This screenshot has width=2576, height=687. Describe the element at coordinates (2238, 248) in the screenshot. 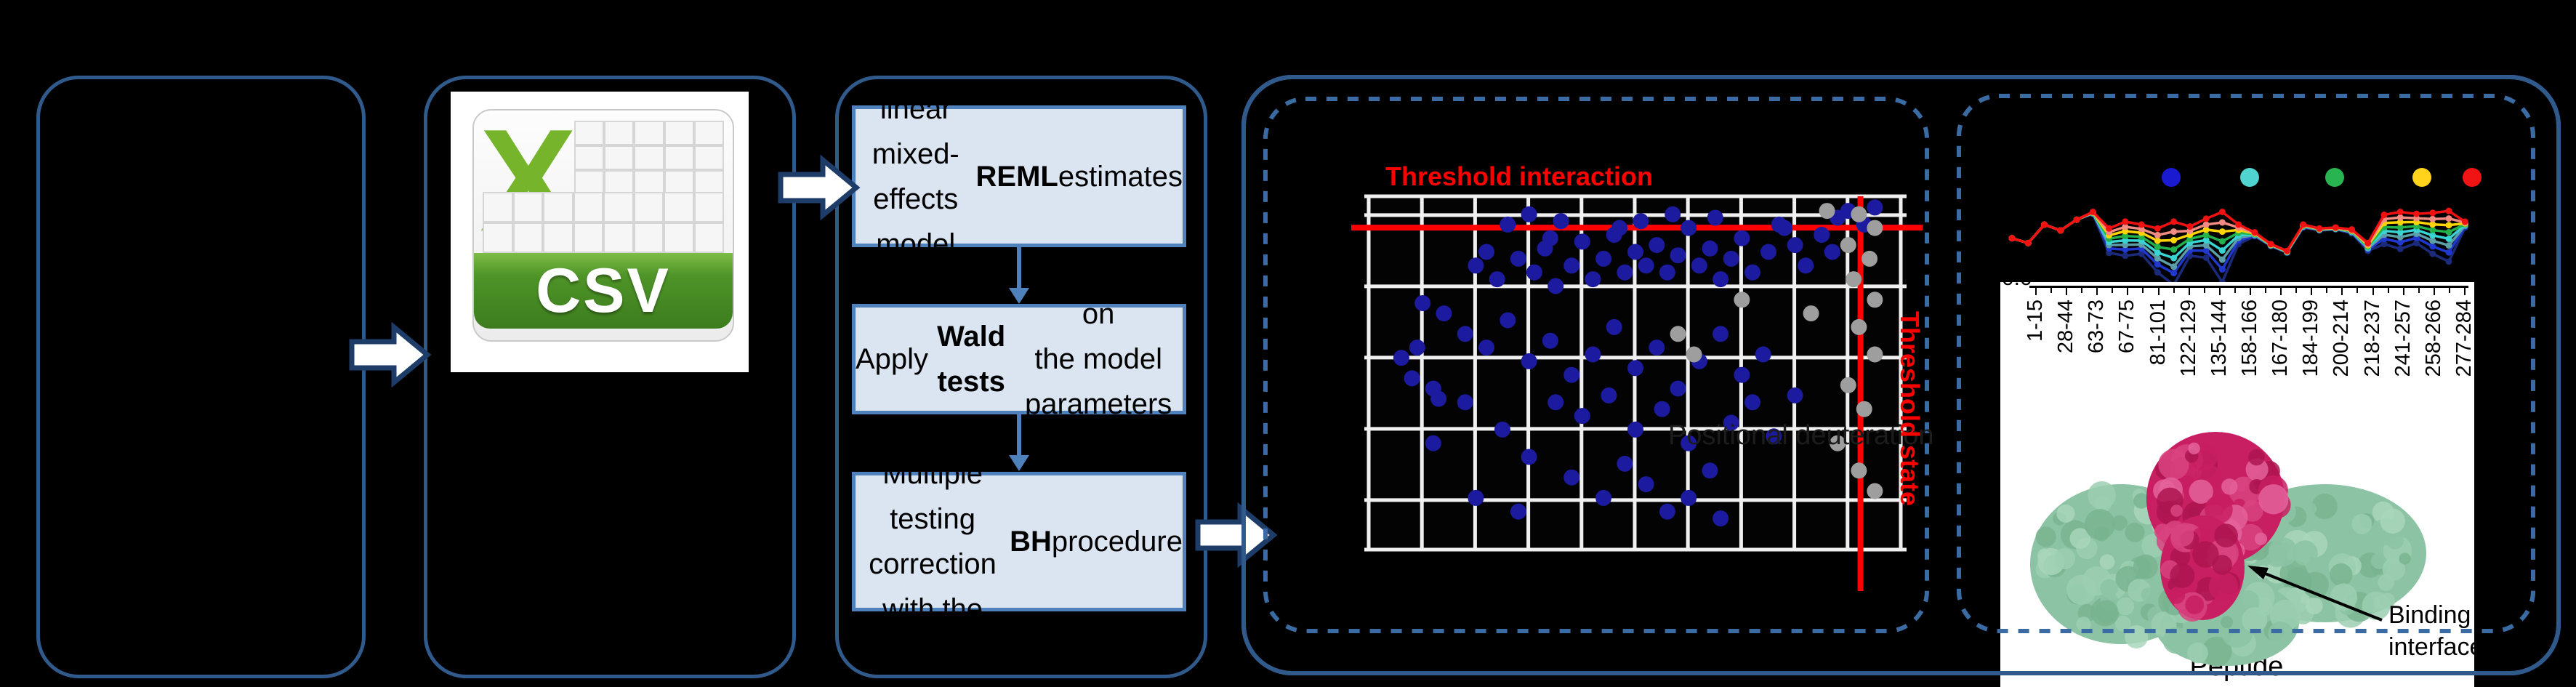

I see `deuteration-profile-chart` at that location.